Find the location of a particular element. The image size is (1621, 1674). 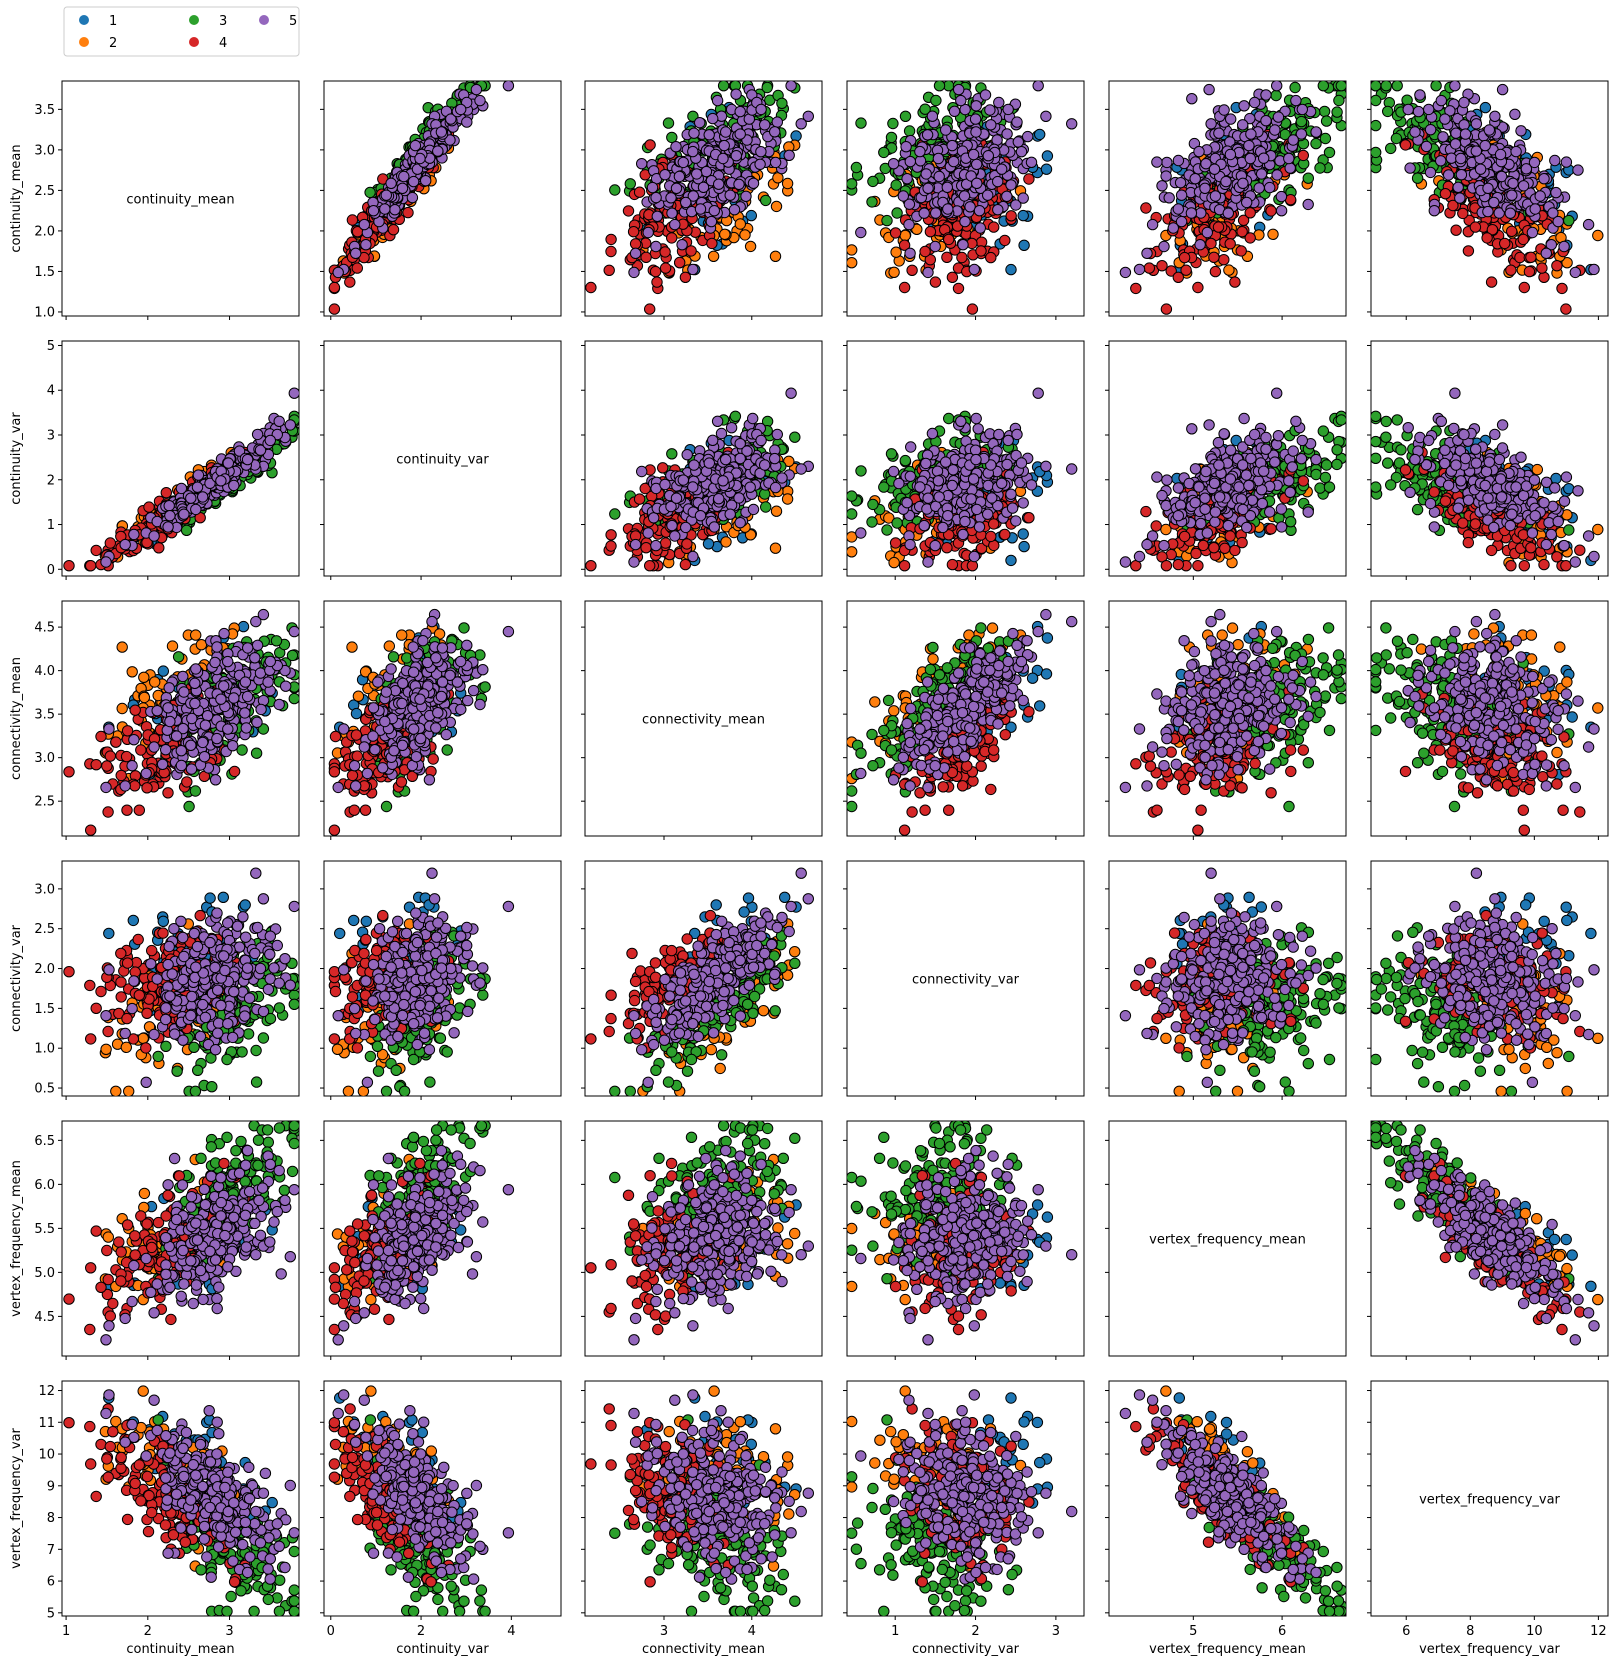

y-tick-label: 4 is located at coordinates (51, 391).